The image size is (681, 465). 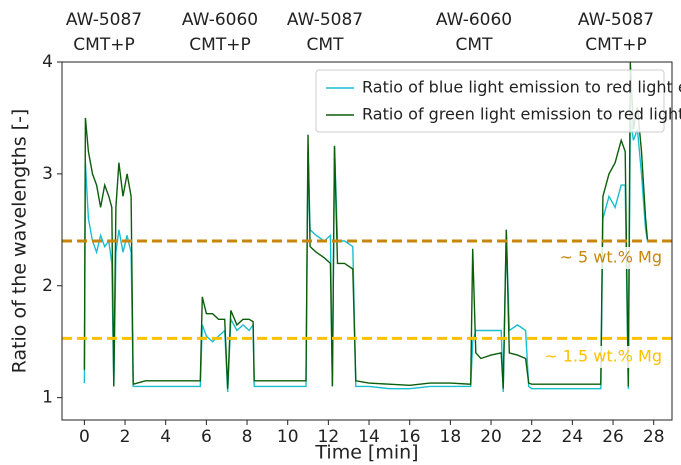 What do you see at coordinates (654, 437) in the screenshot?
I see `x-tick-label: 28` at bounding box center [654, 437].